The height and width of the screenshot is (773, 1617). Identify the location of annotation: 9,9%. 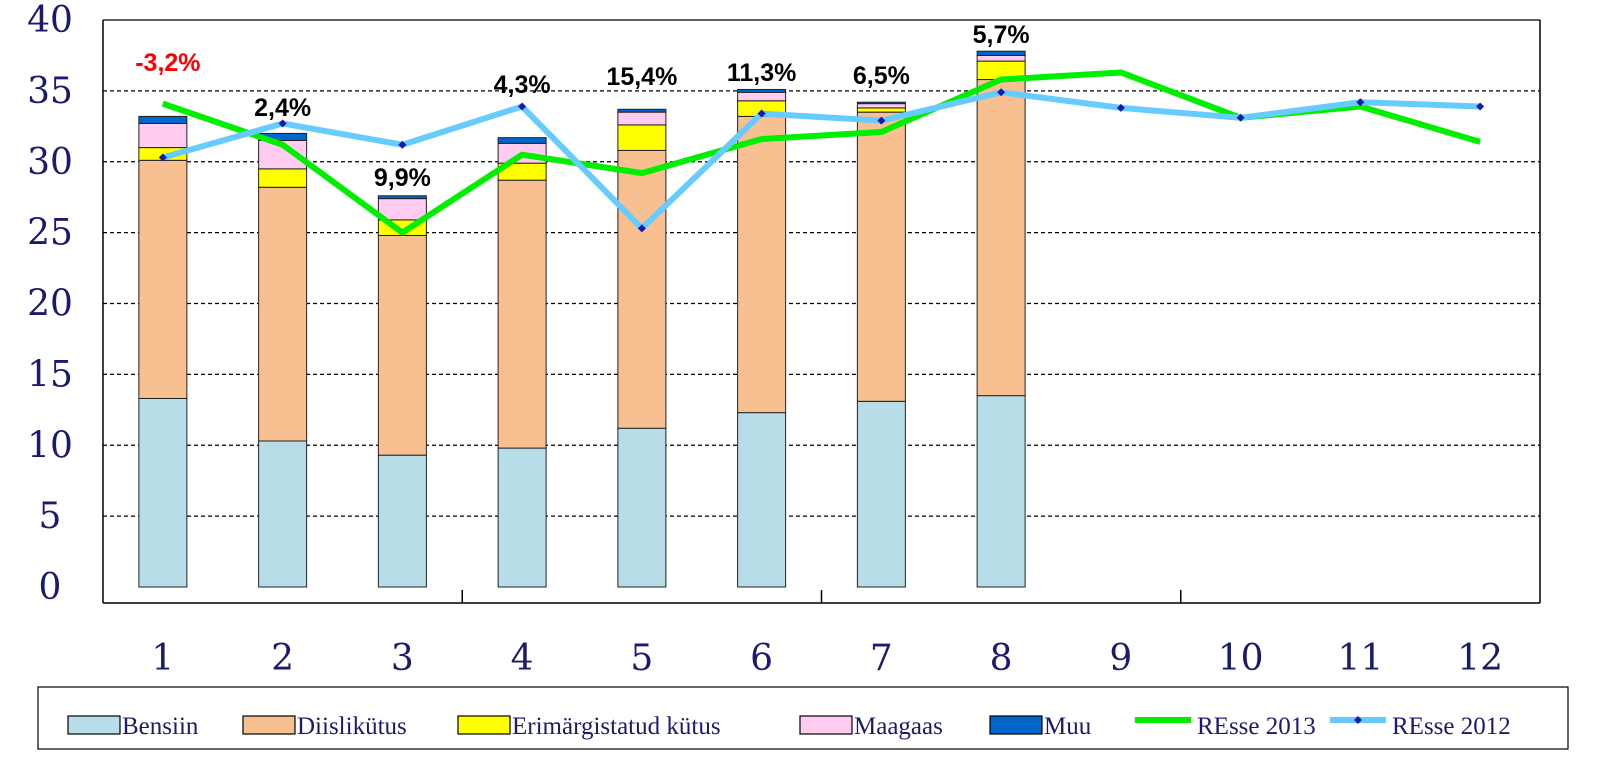
(402, 178).